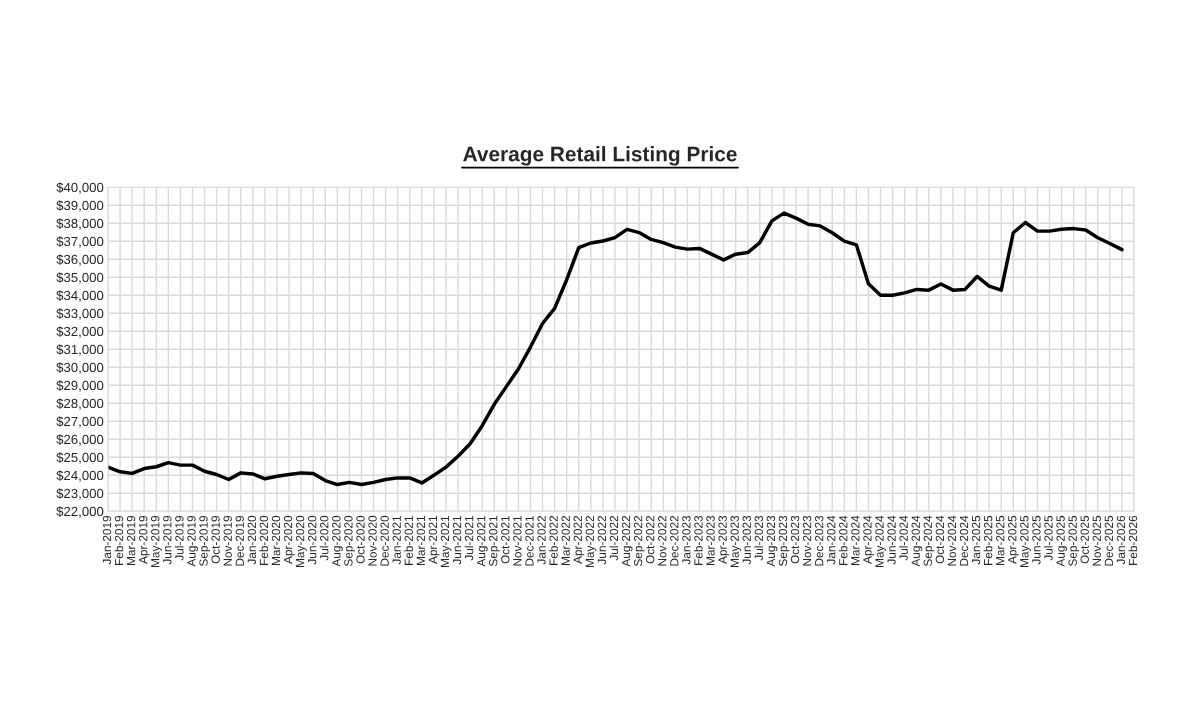  I want to click on x-tick-label: Jul-2025, so click(1048, 538).